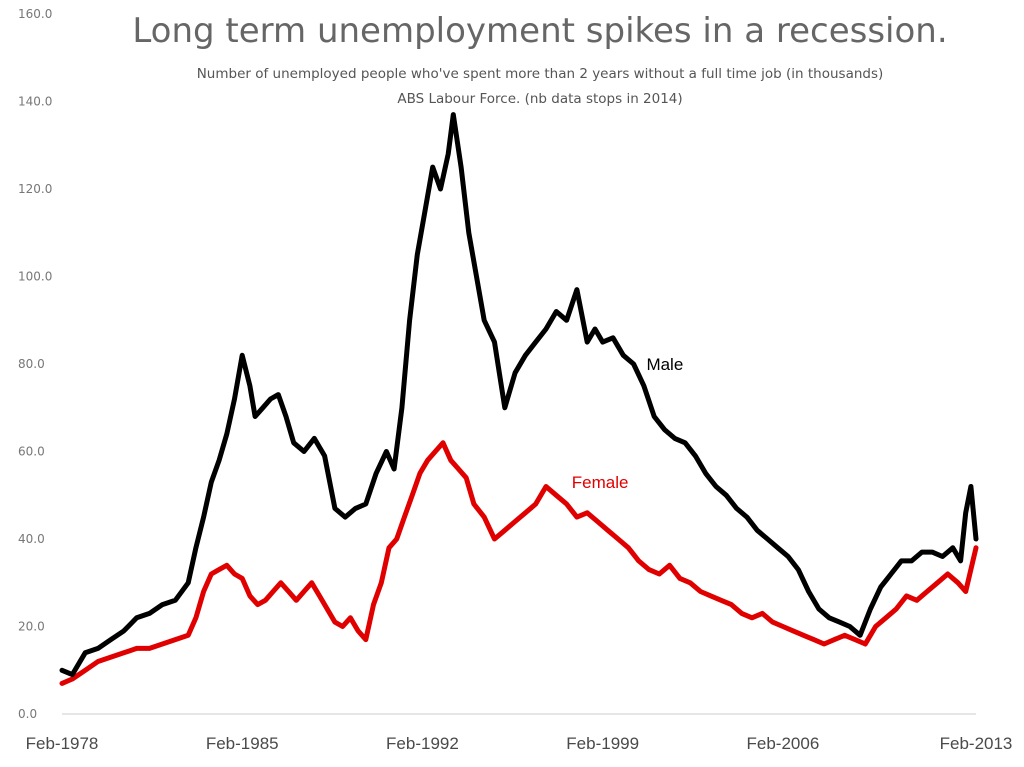 Image resolution: width=1024 pixels, height=767 pixels. I want to click on series-labels: Male Female, so click(628, 423).